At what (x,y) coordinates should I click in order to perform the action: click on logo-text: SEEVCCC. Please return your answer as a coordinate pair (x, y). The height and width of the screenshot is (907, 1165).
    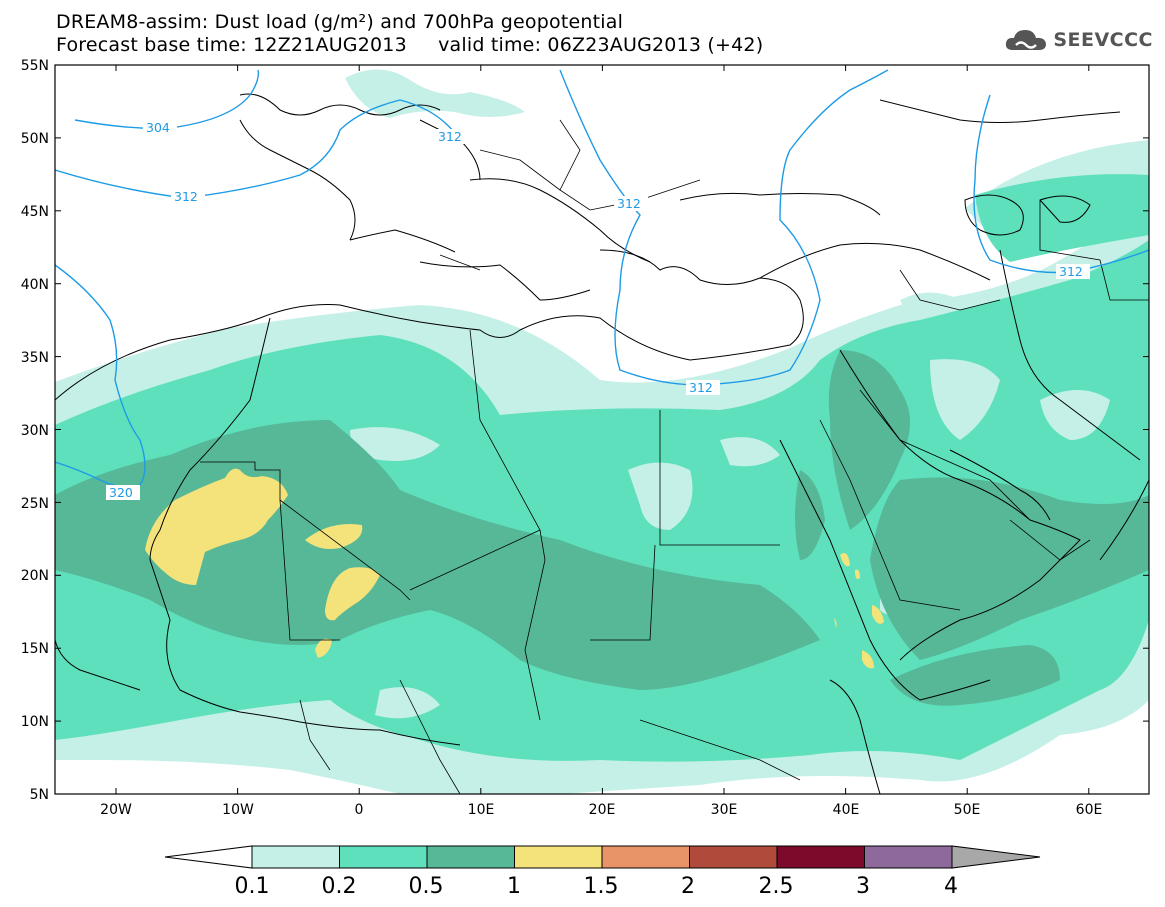
    Looking at the image, I should click on (1103, 40).